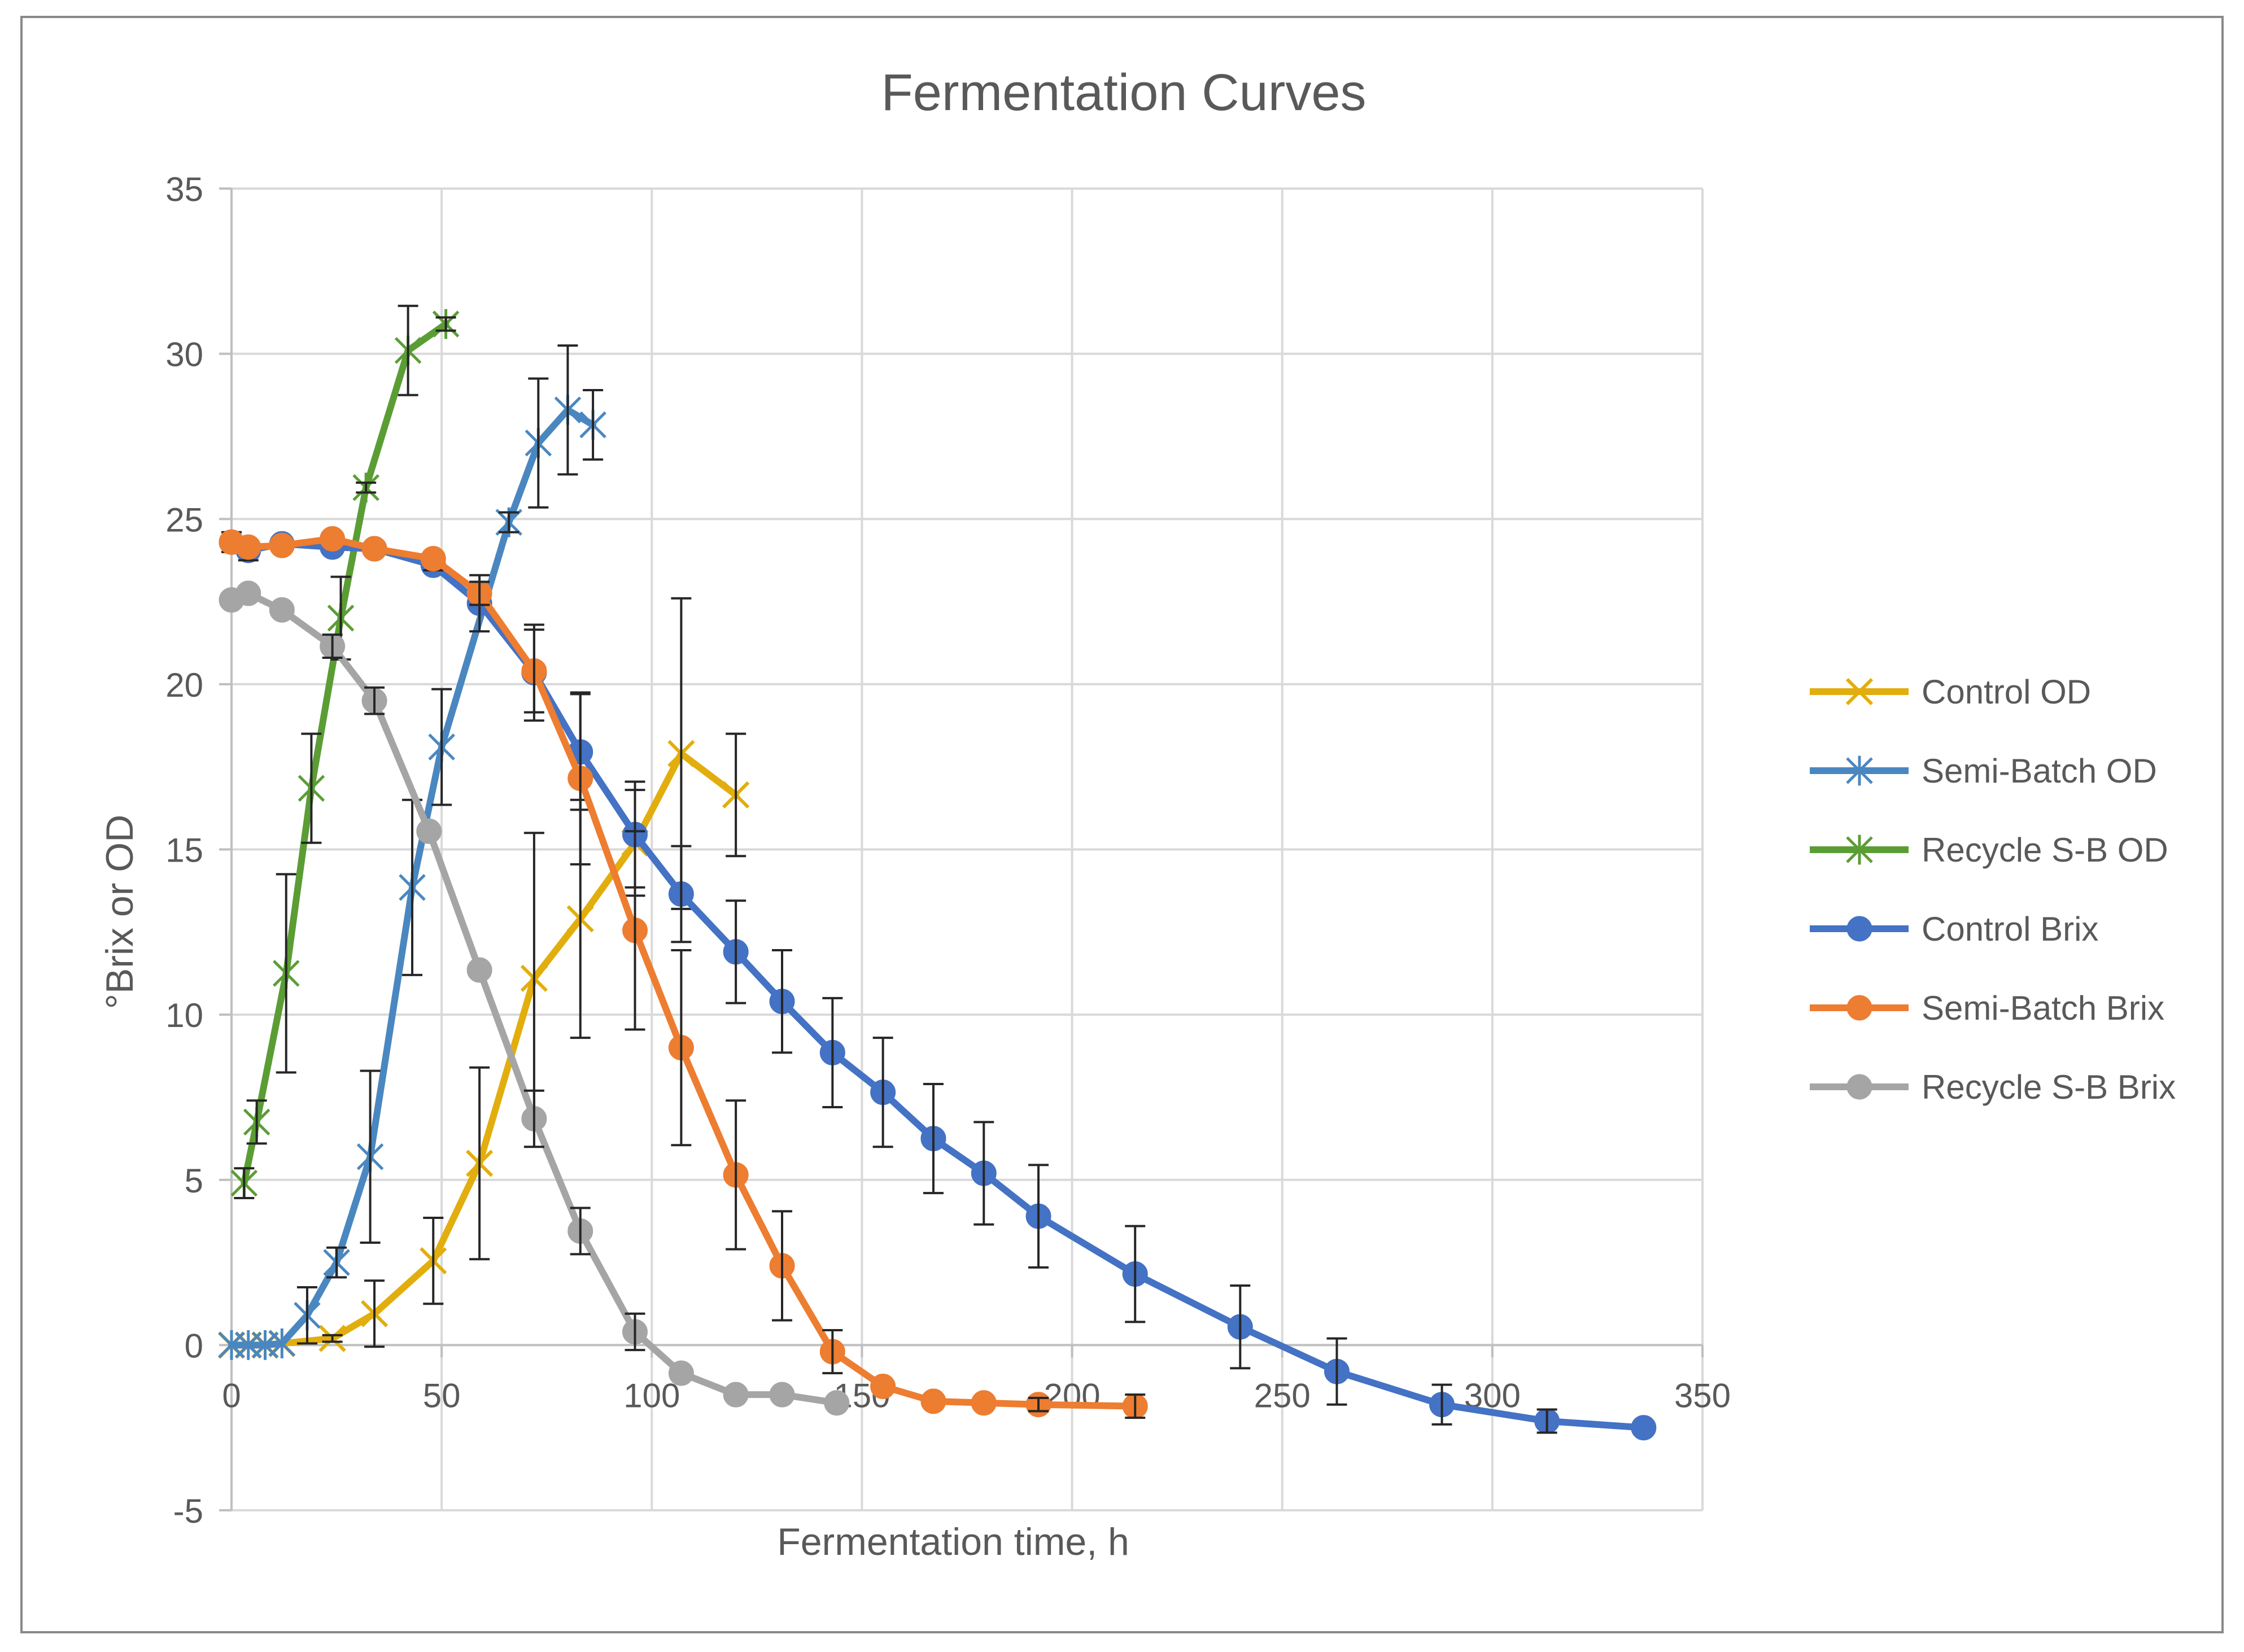  I want to click on series-recycle-s-b-brix, so click(534, 998).